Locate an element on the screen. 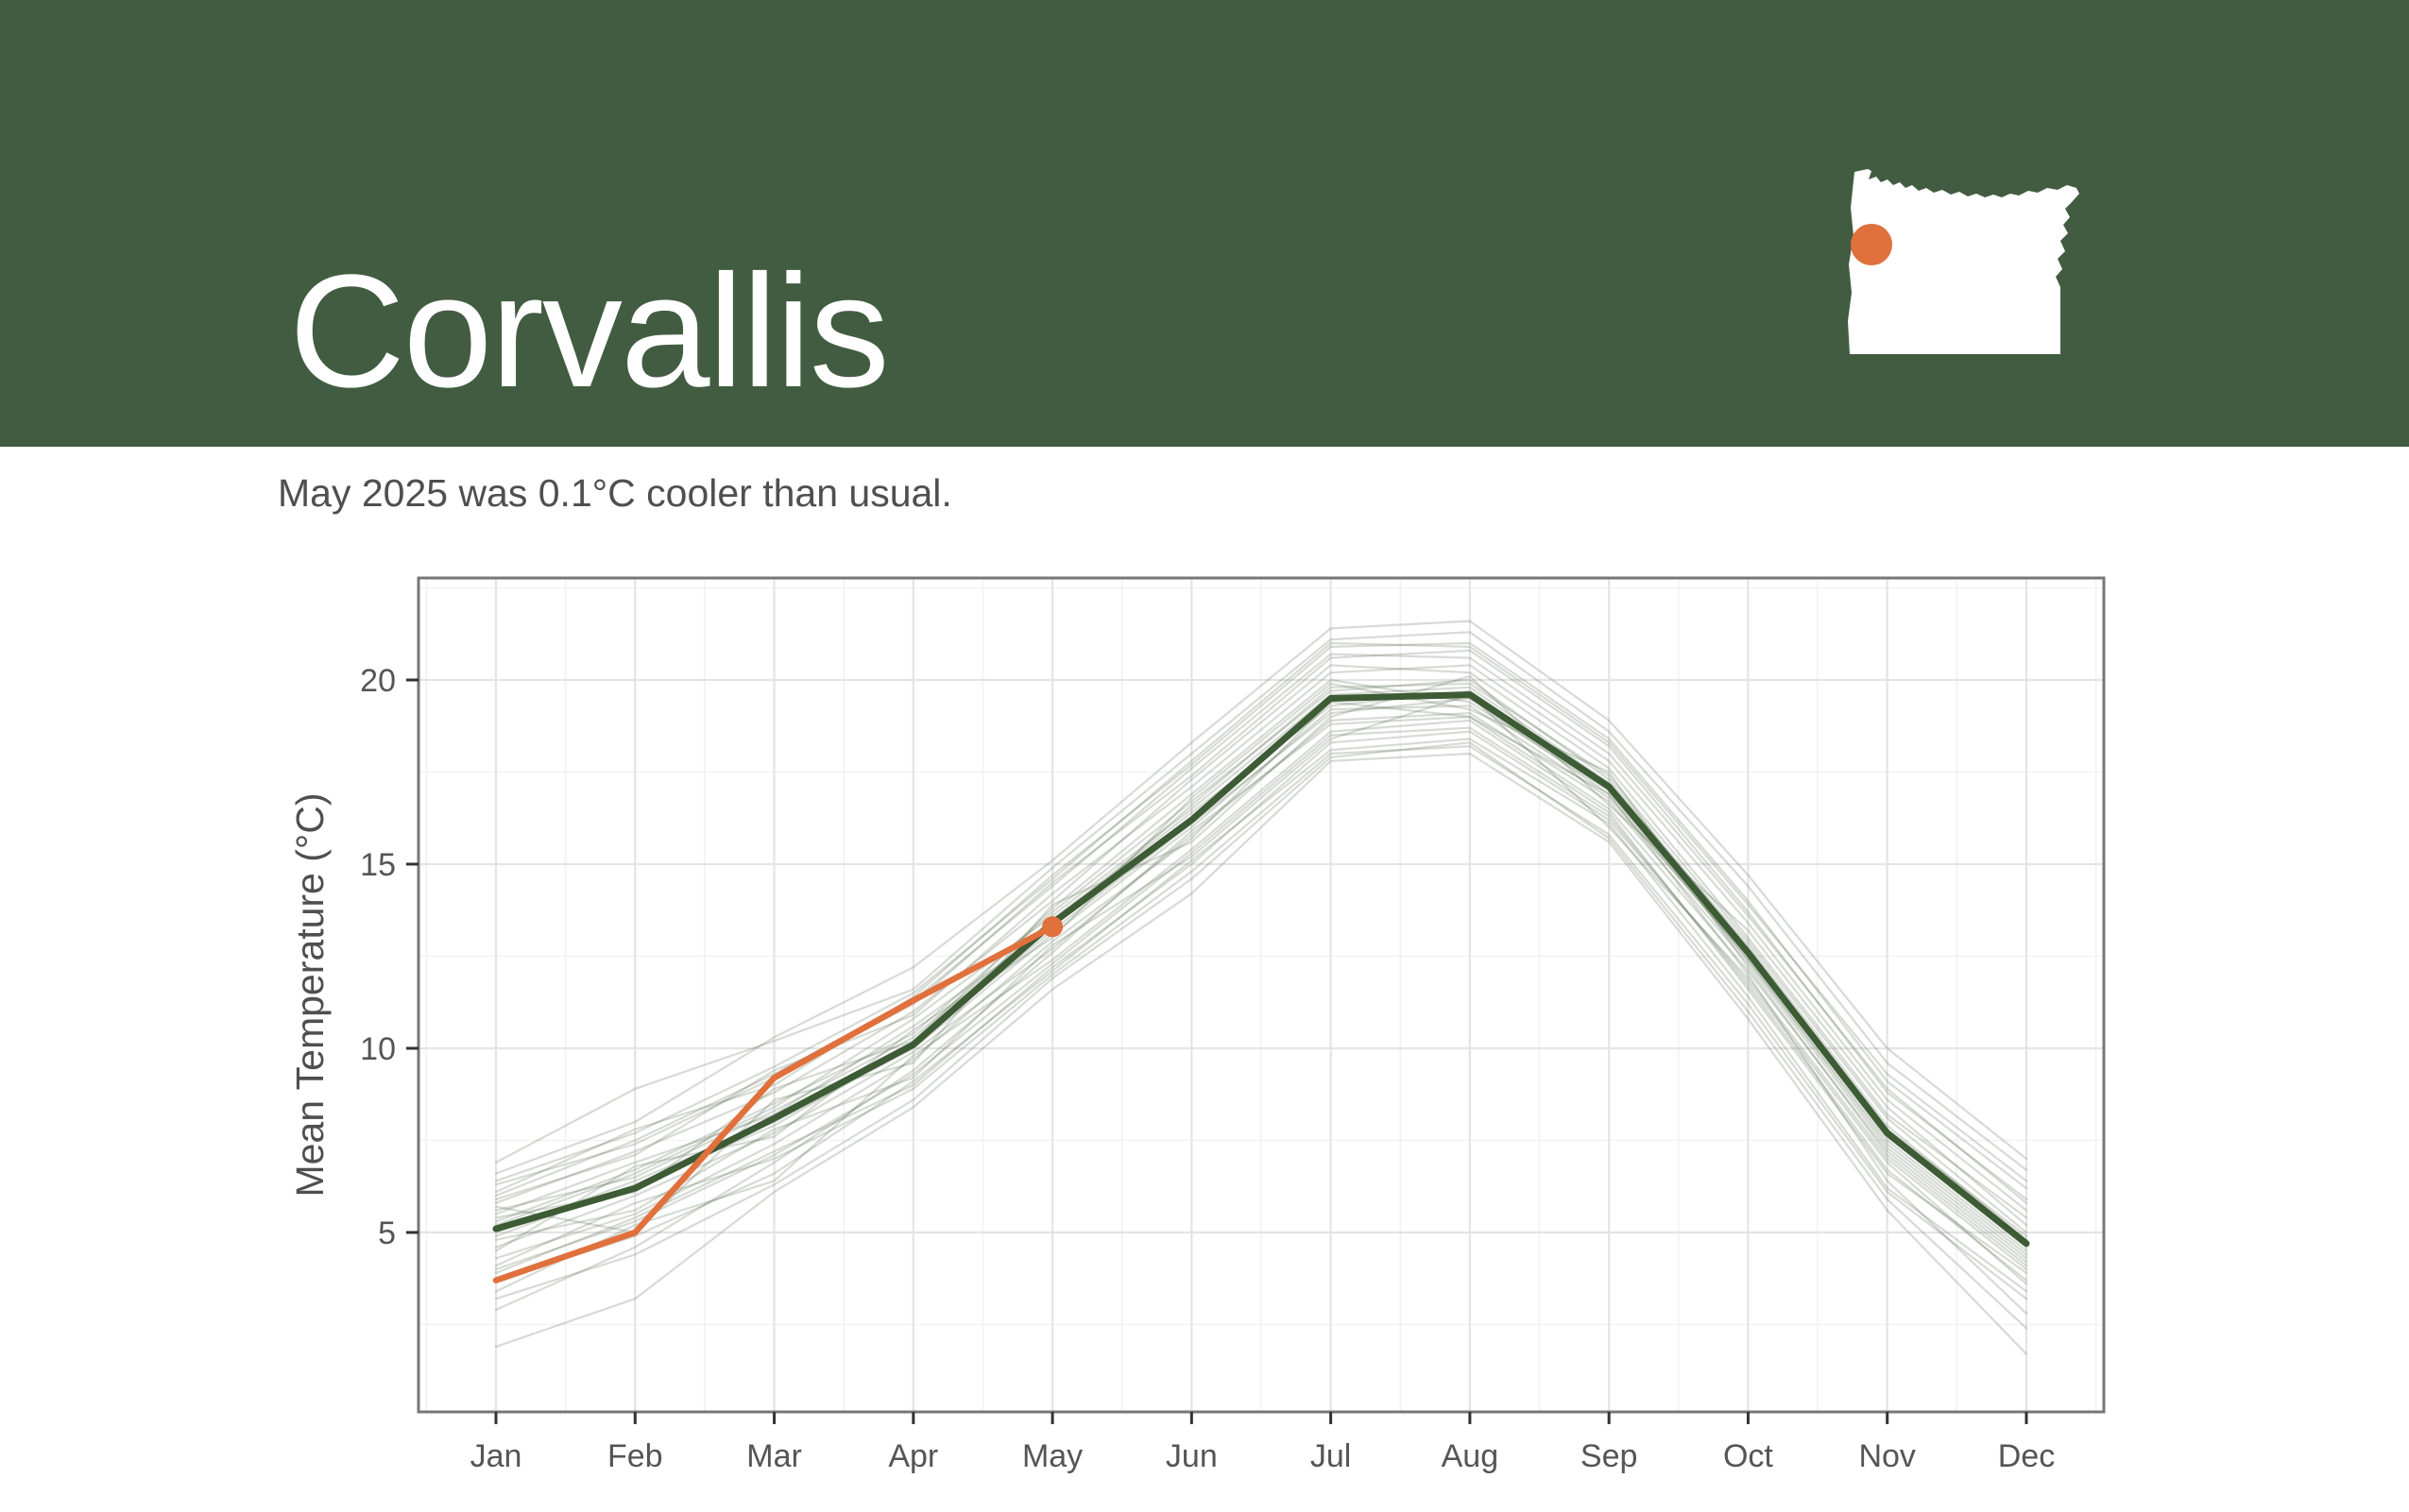 This screenshot has height=1512, width=2409. city-location-dot is located at coordinates (1871, 245).